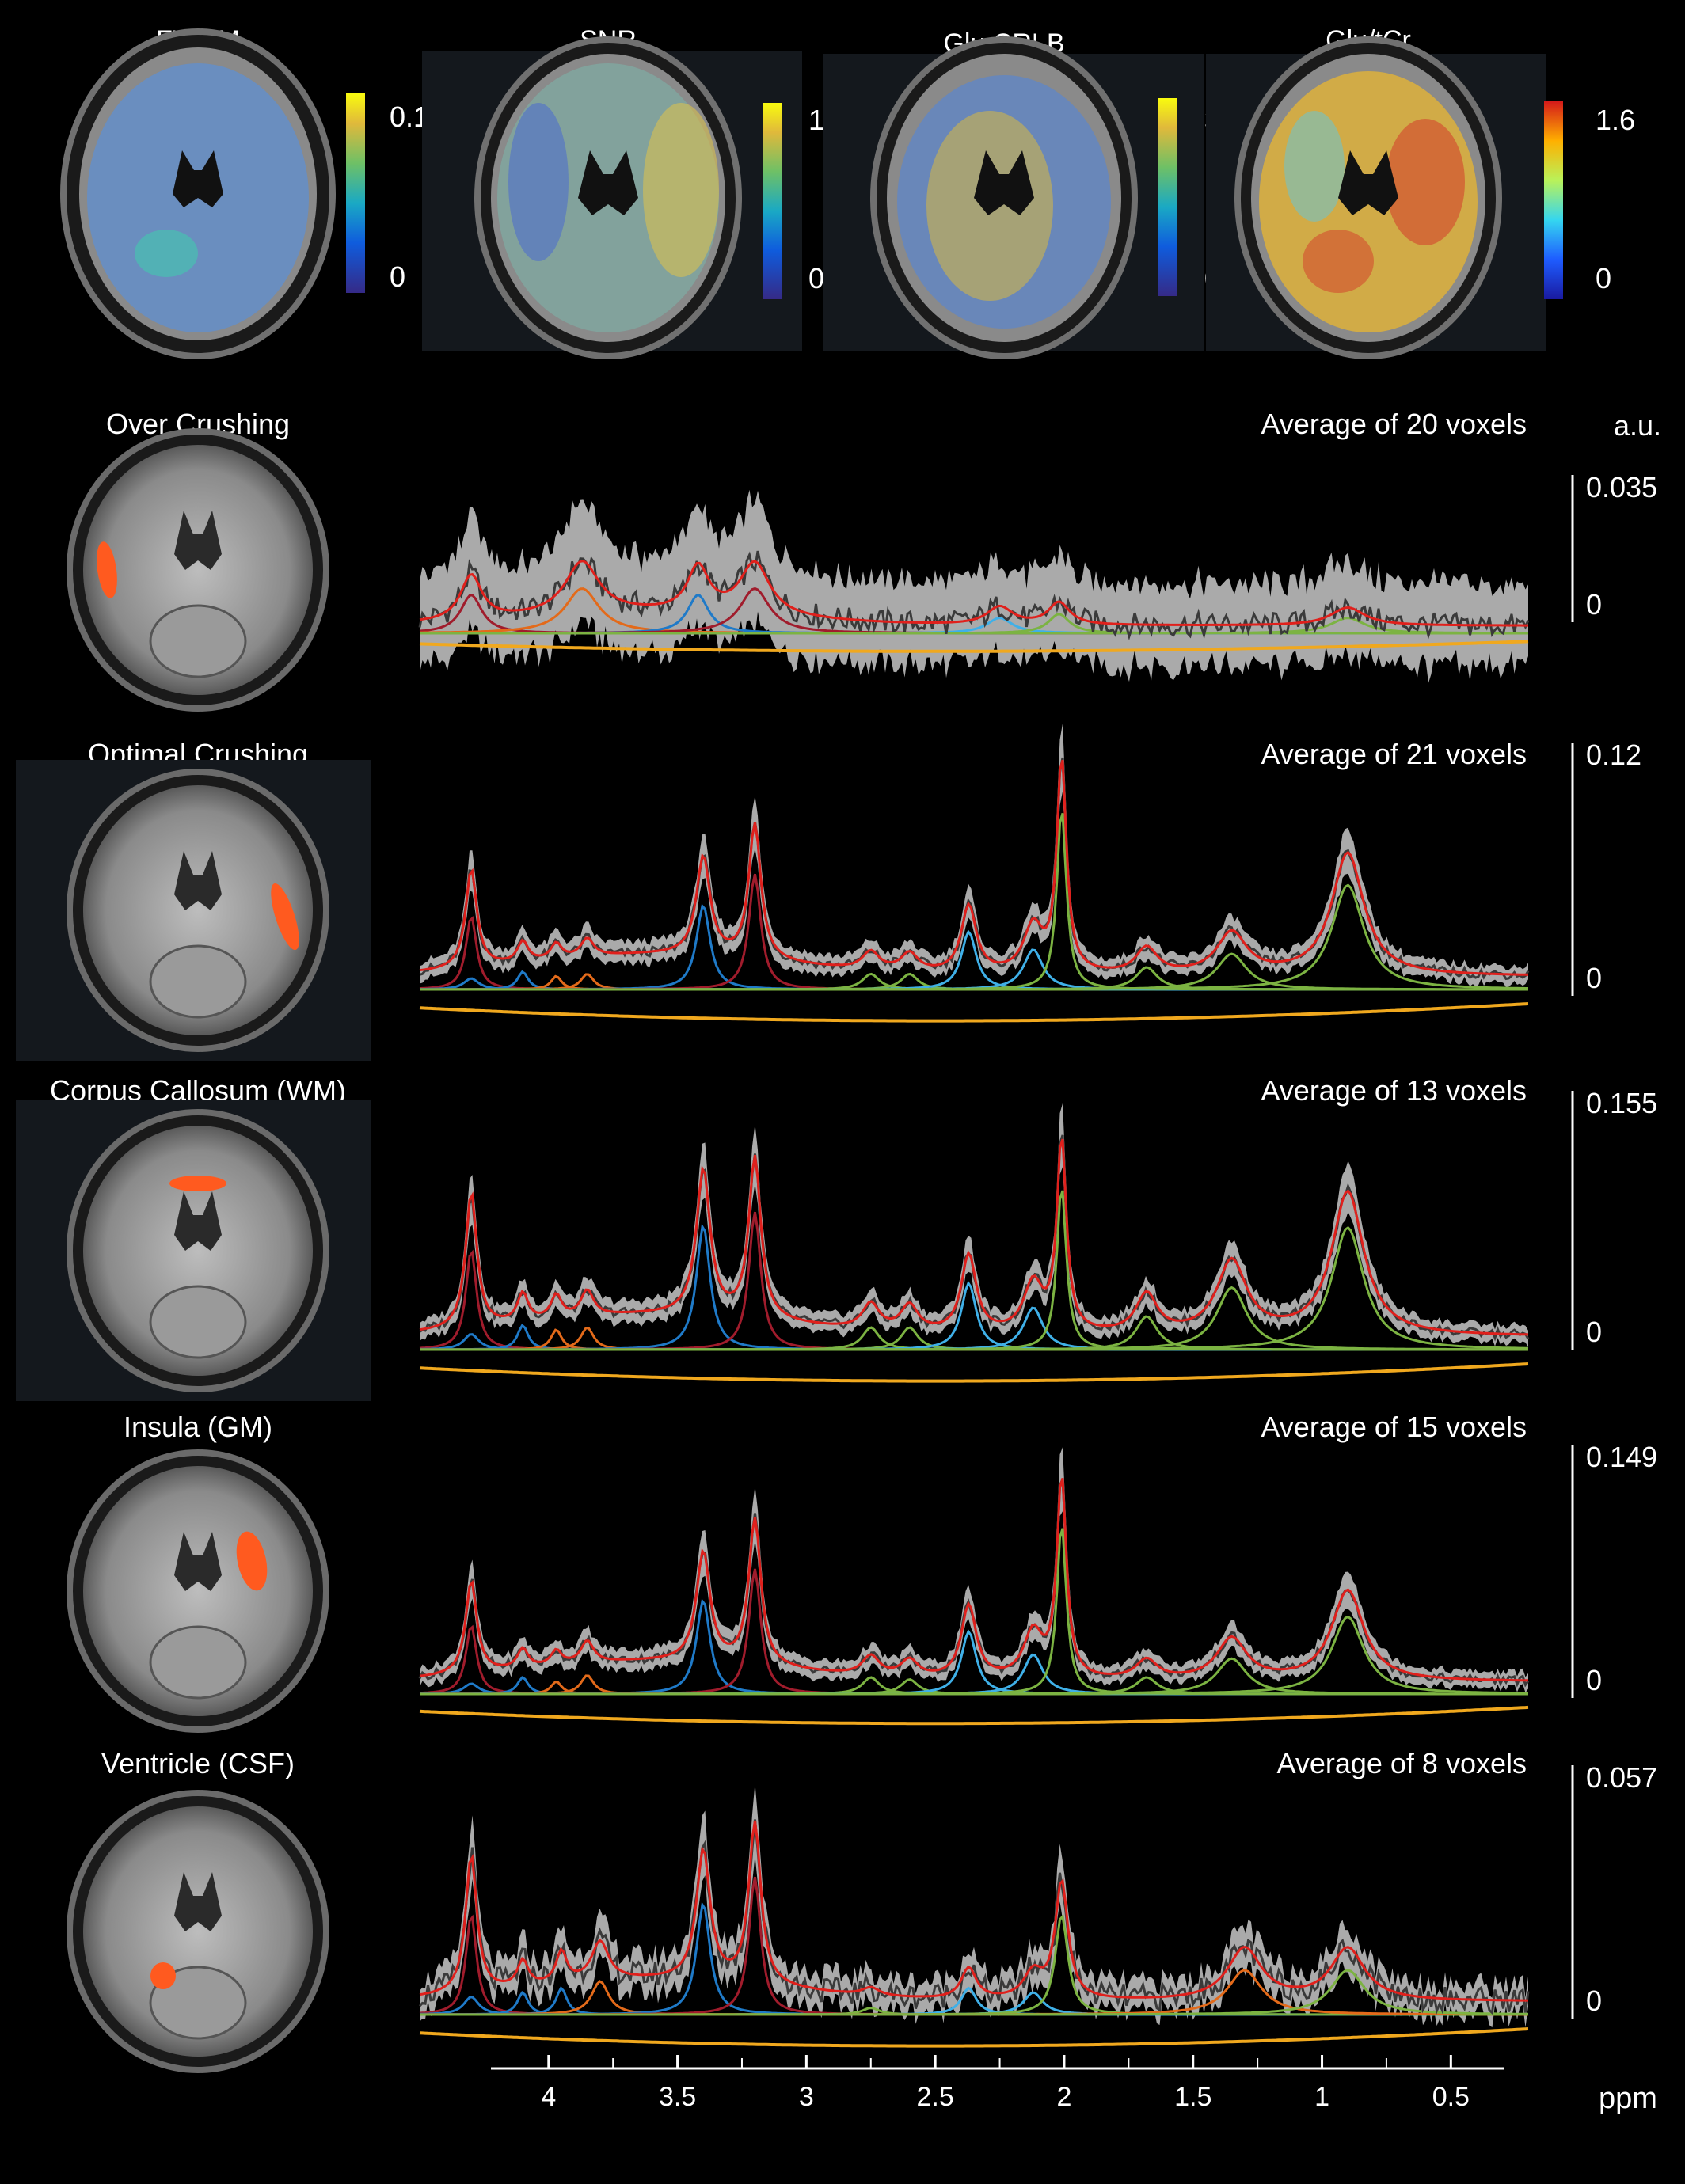  I want to click on map-snr: SNR 15 0, so click(631, 192).